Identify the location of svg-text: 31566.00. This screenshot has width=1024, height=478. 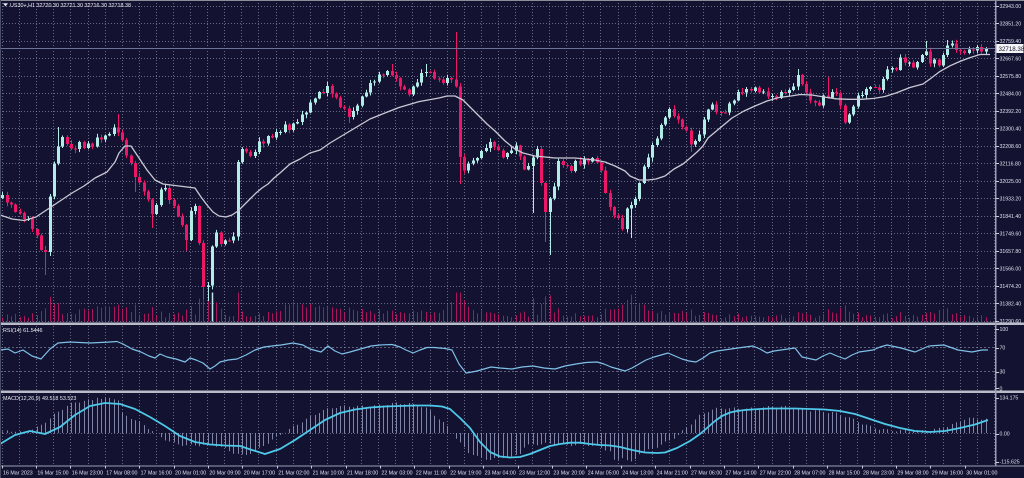
(1011, 269).